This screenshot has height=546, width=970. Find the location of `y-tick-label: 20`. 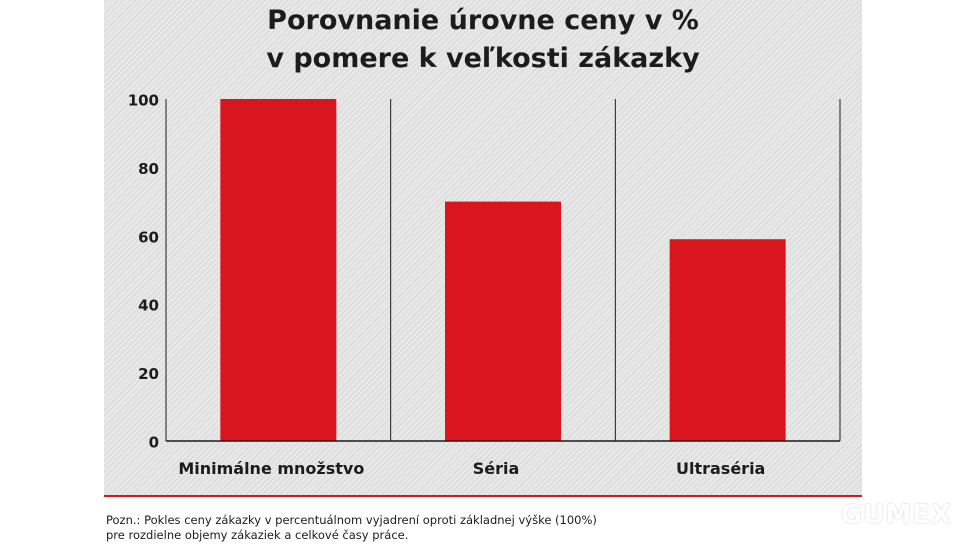

y-tick-label: 20 is located at coordinates (148, 374).